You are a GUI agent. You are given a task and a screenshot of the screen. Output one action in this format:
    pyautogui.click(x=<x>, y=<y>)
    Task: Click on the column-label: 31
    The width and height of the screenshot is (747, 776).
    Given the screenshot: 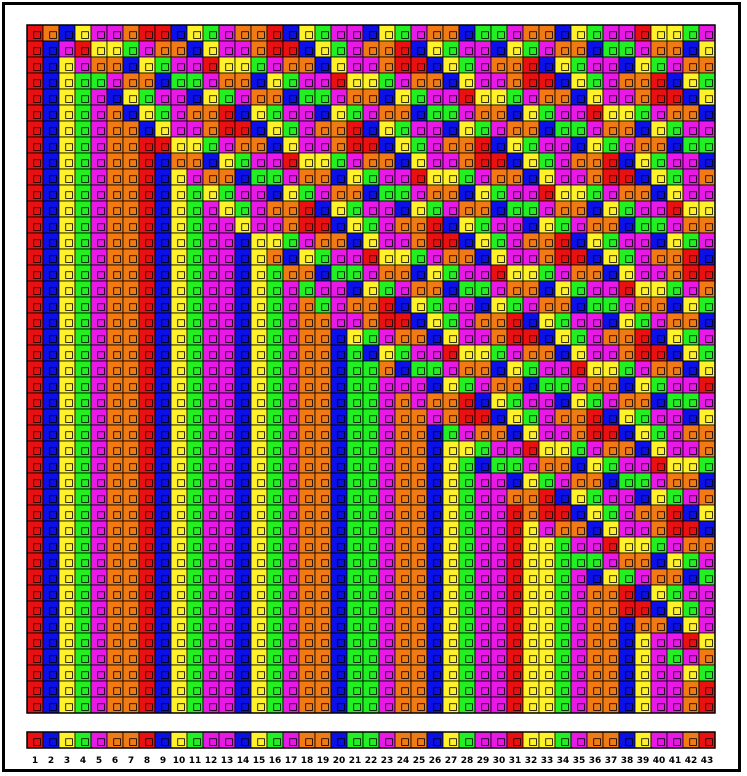 What is the action you would take?
    pyautogui.click(x=515, y=761)
    